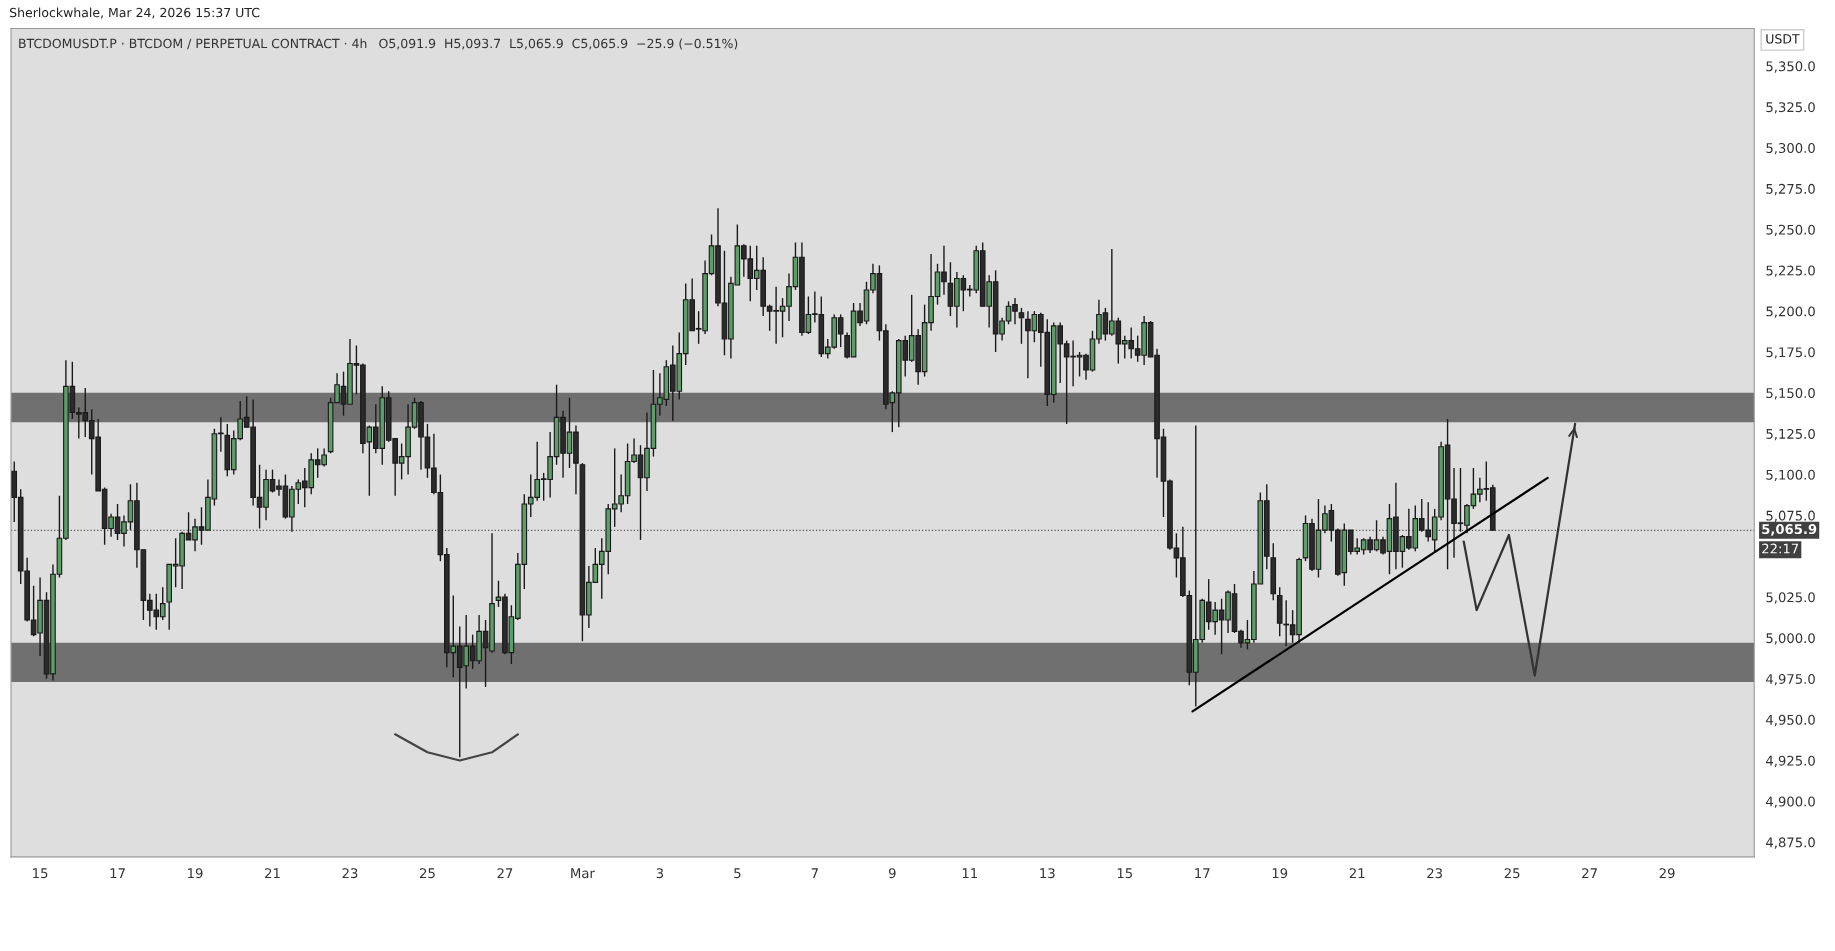 This screenshot has height=951, width=1835. Describe the element at coordinates (1790, 720) in the screenshot. I see `y-tick-label: 4,950.0` at that location.